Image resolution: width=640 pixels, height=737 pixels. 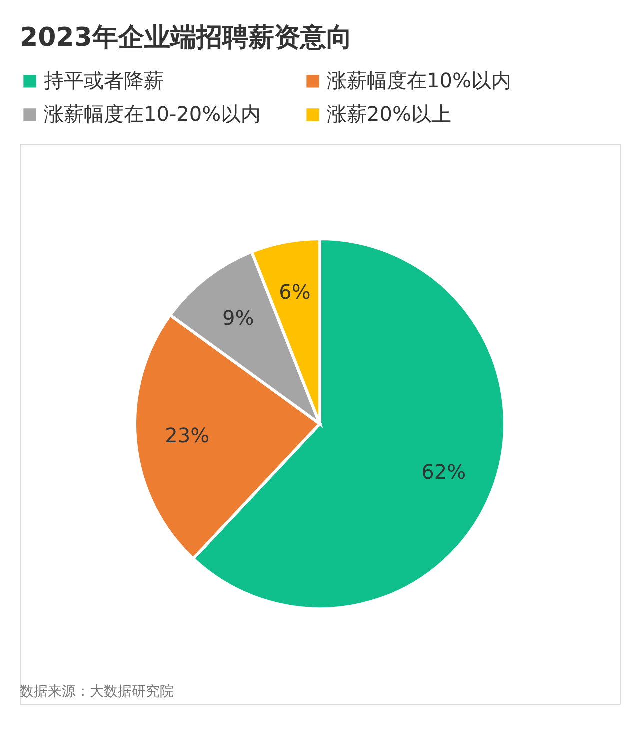 What do you see at coordinates (389, 114) in the screenshot?
I see `legend-label: 涨薪20%以上` at bounding box center [389, 114].